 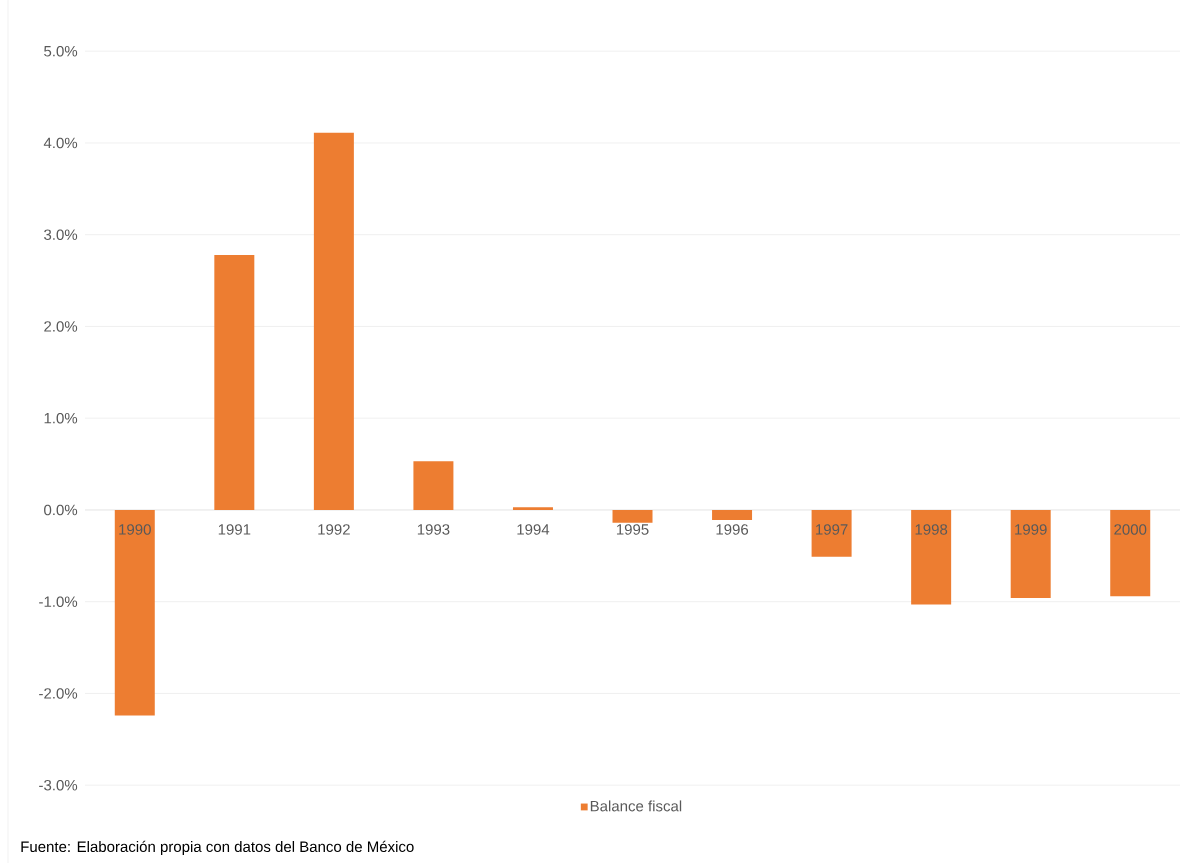 What do you see at coordinates (931, 529) in the screenshot?
I see `x-tick-label: 1998` at bounding box center [931, 529].